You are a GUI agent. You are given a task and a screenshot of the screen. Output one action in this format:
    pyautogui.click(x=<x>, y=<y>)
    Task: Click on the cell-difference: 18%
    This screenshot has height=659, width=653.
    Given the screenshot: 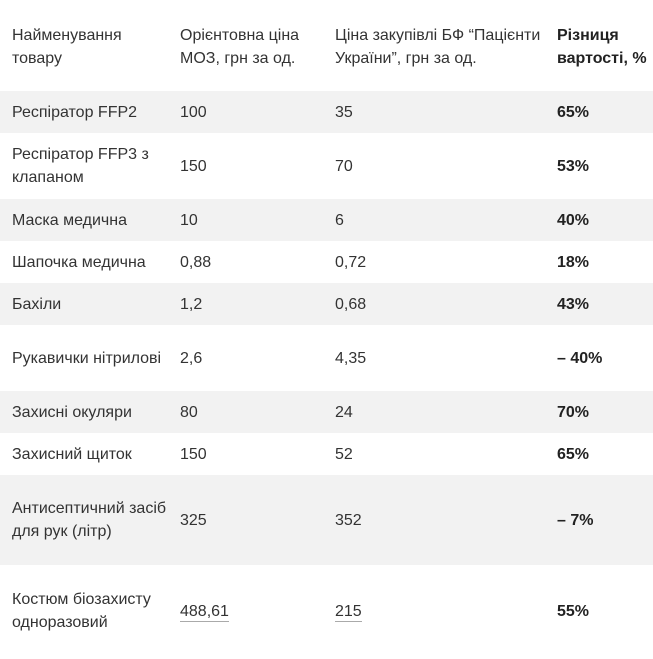 What is the action you would take?
    pyautogui.click(x=599, y=262)
    